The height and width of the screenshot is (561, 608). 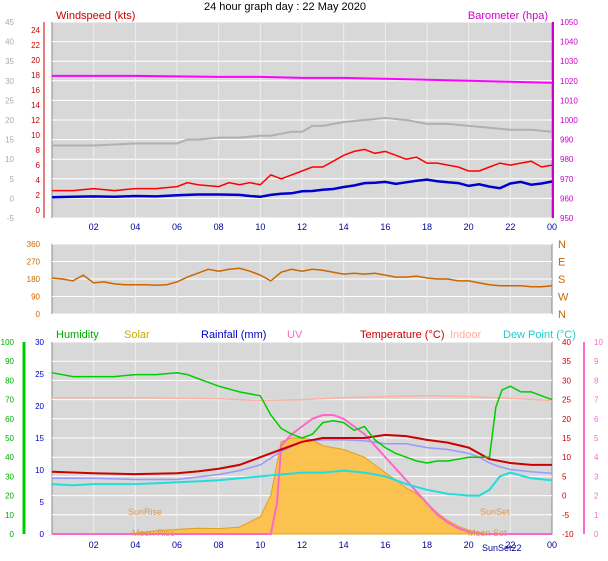 I want to click on wind-x-tick: 06, so click(x=177, y=227).